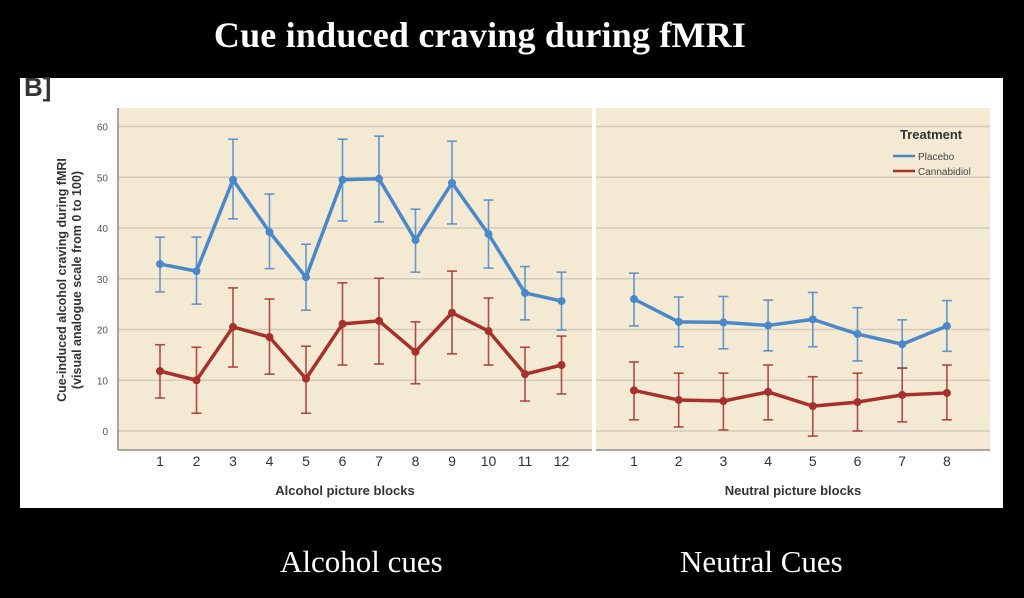 This screenshot has width=1024, height=598. What do you see at coordinates (103, 331) in the screenshot?
I see `y-tick-label: 20` at bounding box center [103, 331].